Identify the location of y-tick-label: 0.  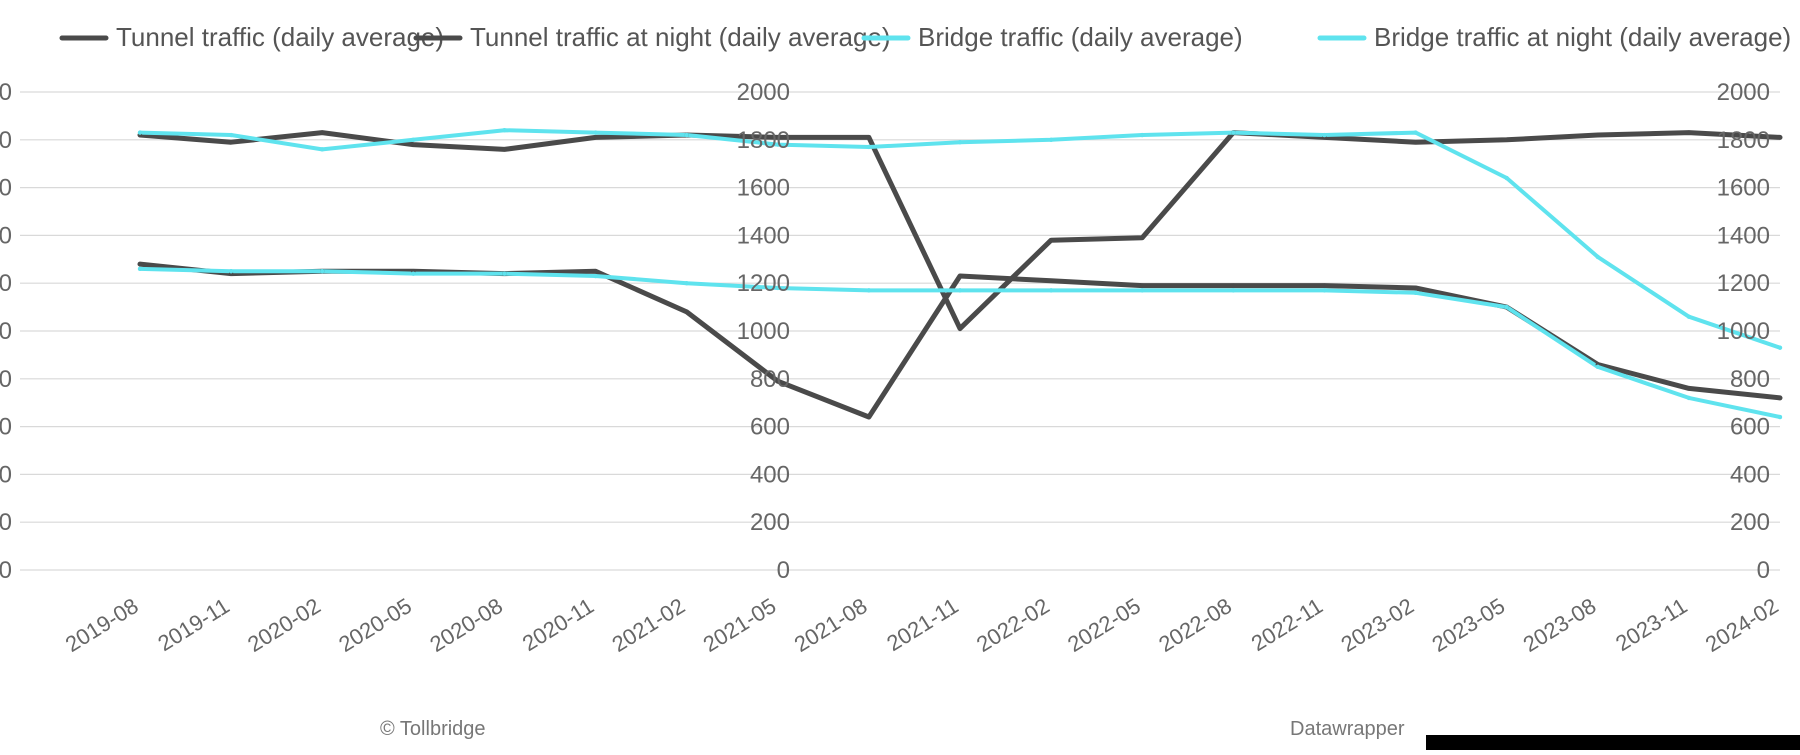
(6, 570).